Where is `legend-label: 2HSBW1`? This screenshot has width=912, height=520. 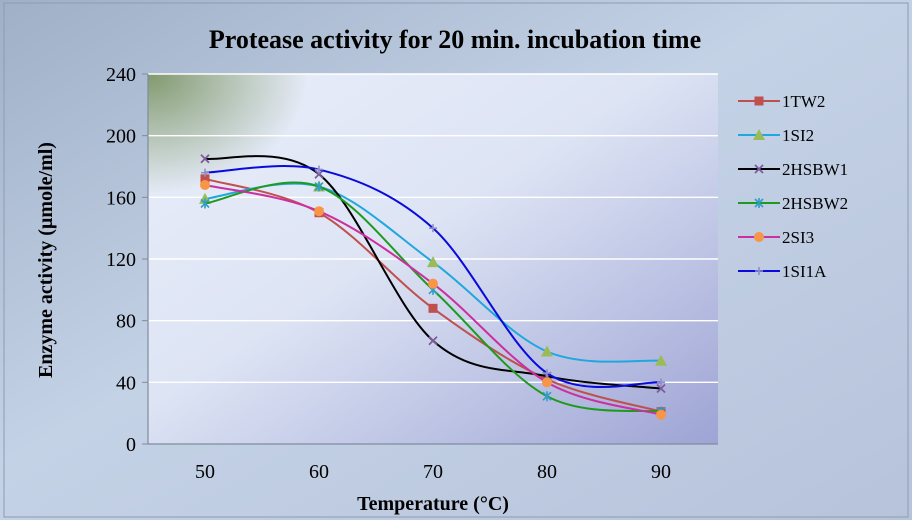 legend-label: 2HSBW1 is located at coordinates (815, 169).